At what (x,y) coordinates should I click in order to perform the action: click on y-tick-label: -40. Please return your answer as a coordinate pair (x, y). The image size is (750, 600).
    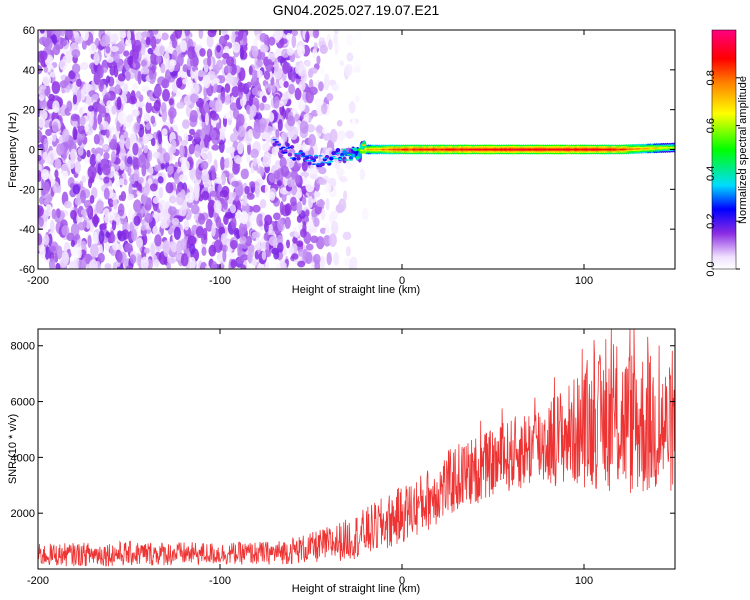
    Looking at the image, I should click on (27, 230).